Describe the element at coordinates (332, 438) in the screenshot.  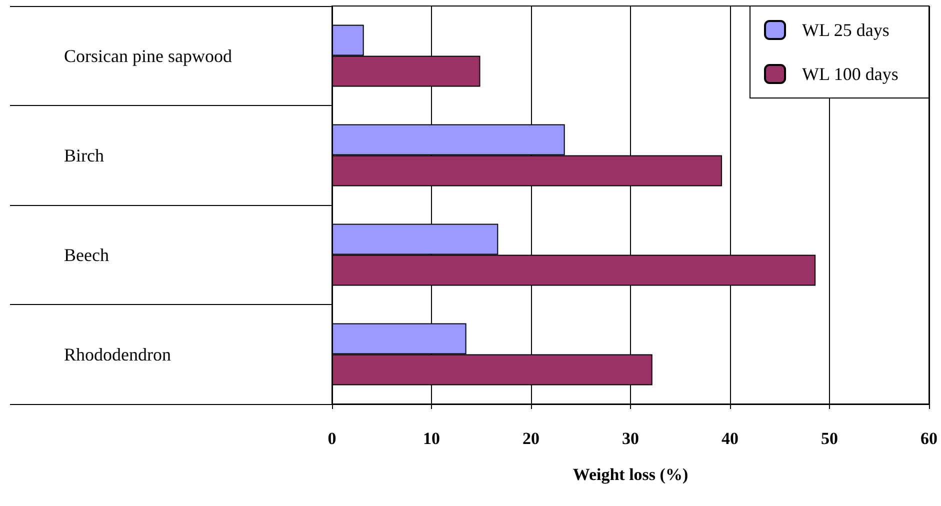
I see `x-tick-label: 0` at that location.